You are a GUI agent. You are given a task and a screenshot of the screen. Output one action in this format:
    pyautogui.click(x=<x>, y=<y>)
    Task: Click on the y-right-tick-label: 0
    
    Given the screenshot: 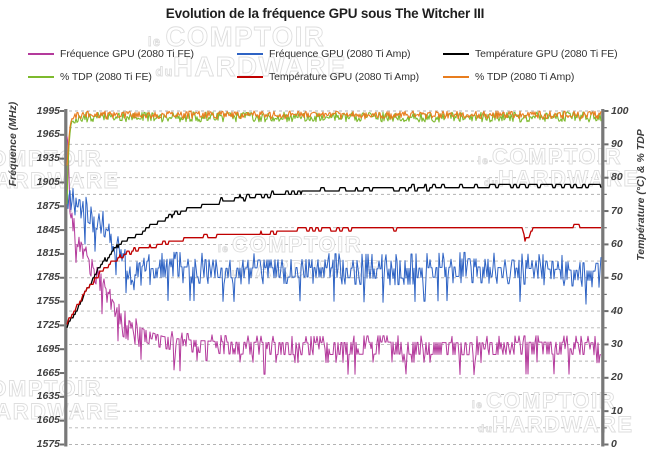 What is the action you would take?
    pyautogui.click(x=614, y=444)
    